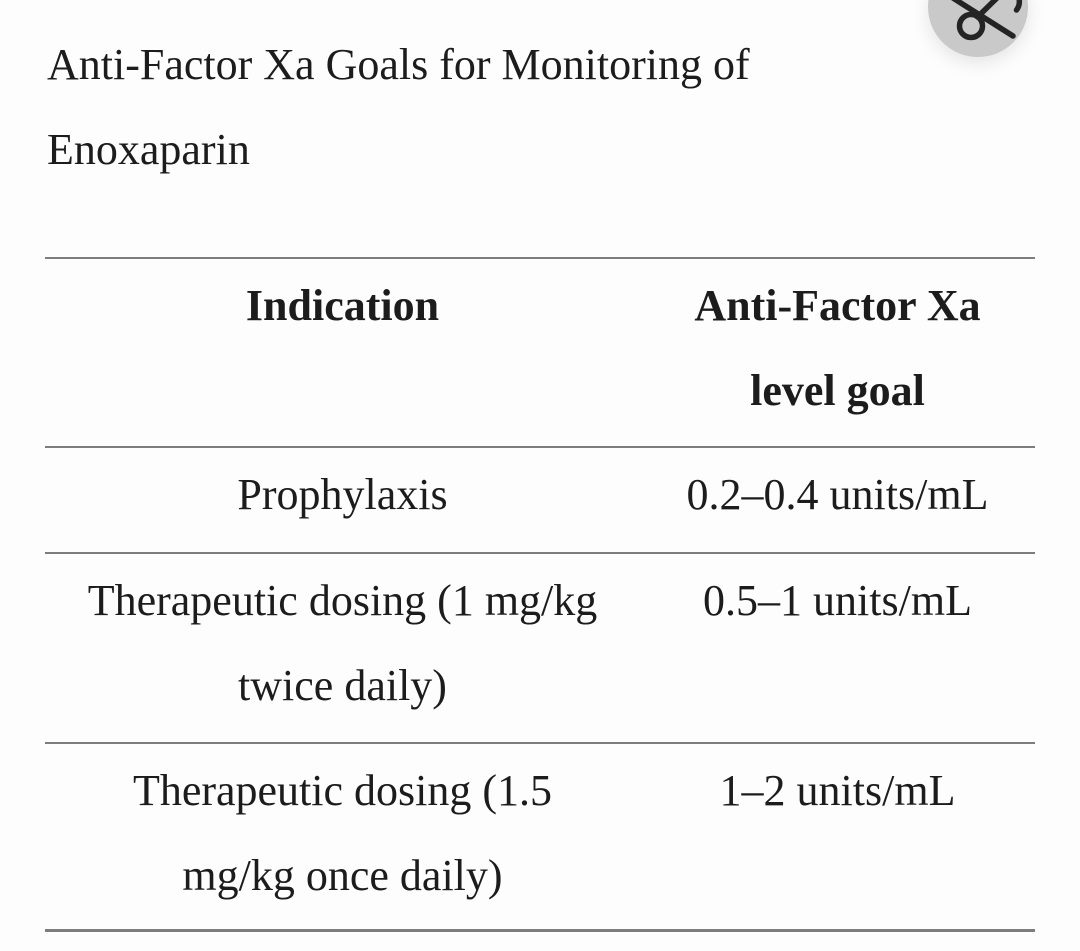 This screenshot has height=951, width=1080. What do you see at coordinates (837, 499) in the screenshot?
I see `cell-level-goal: 0.2–0.4 units/mL` at bounding box center [837, 499].